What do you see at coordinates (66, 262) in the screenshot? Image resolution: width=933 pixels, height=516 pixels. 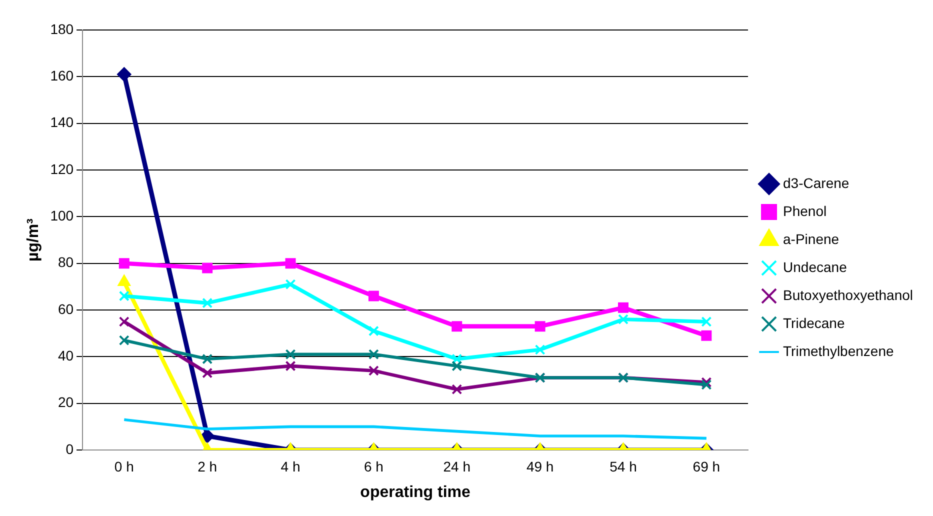 I see `y-tick-label: 80` at bounding box center [66, 262].